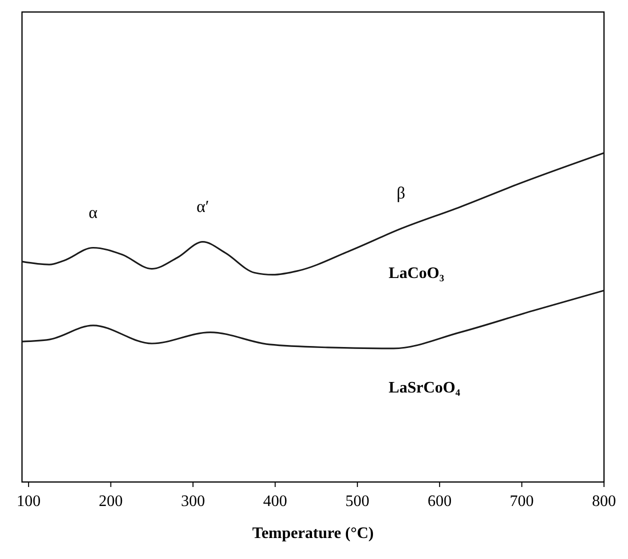  Describe the element at coordinates (424, 387) in the screenshot. I see `series-label: LaSrCoO₄` at that location.